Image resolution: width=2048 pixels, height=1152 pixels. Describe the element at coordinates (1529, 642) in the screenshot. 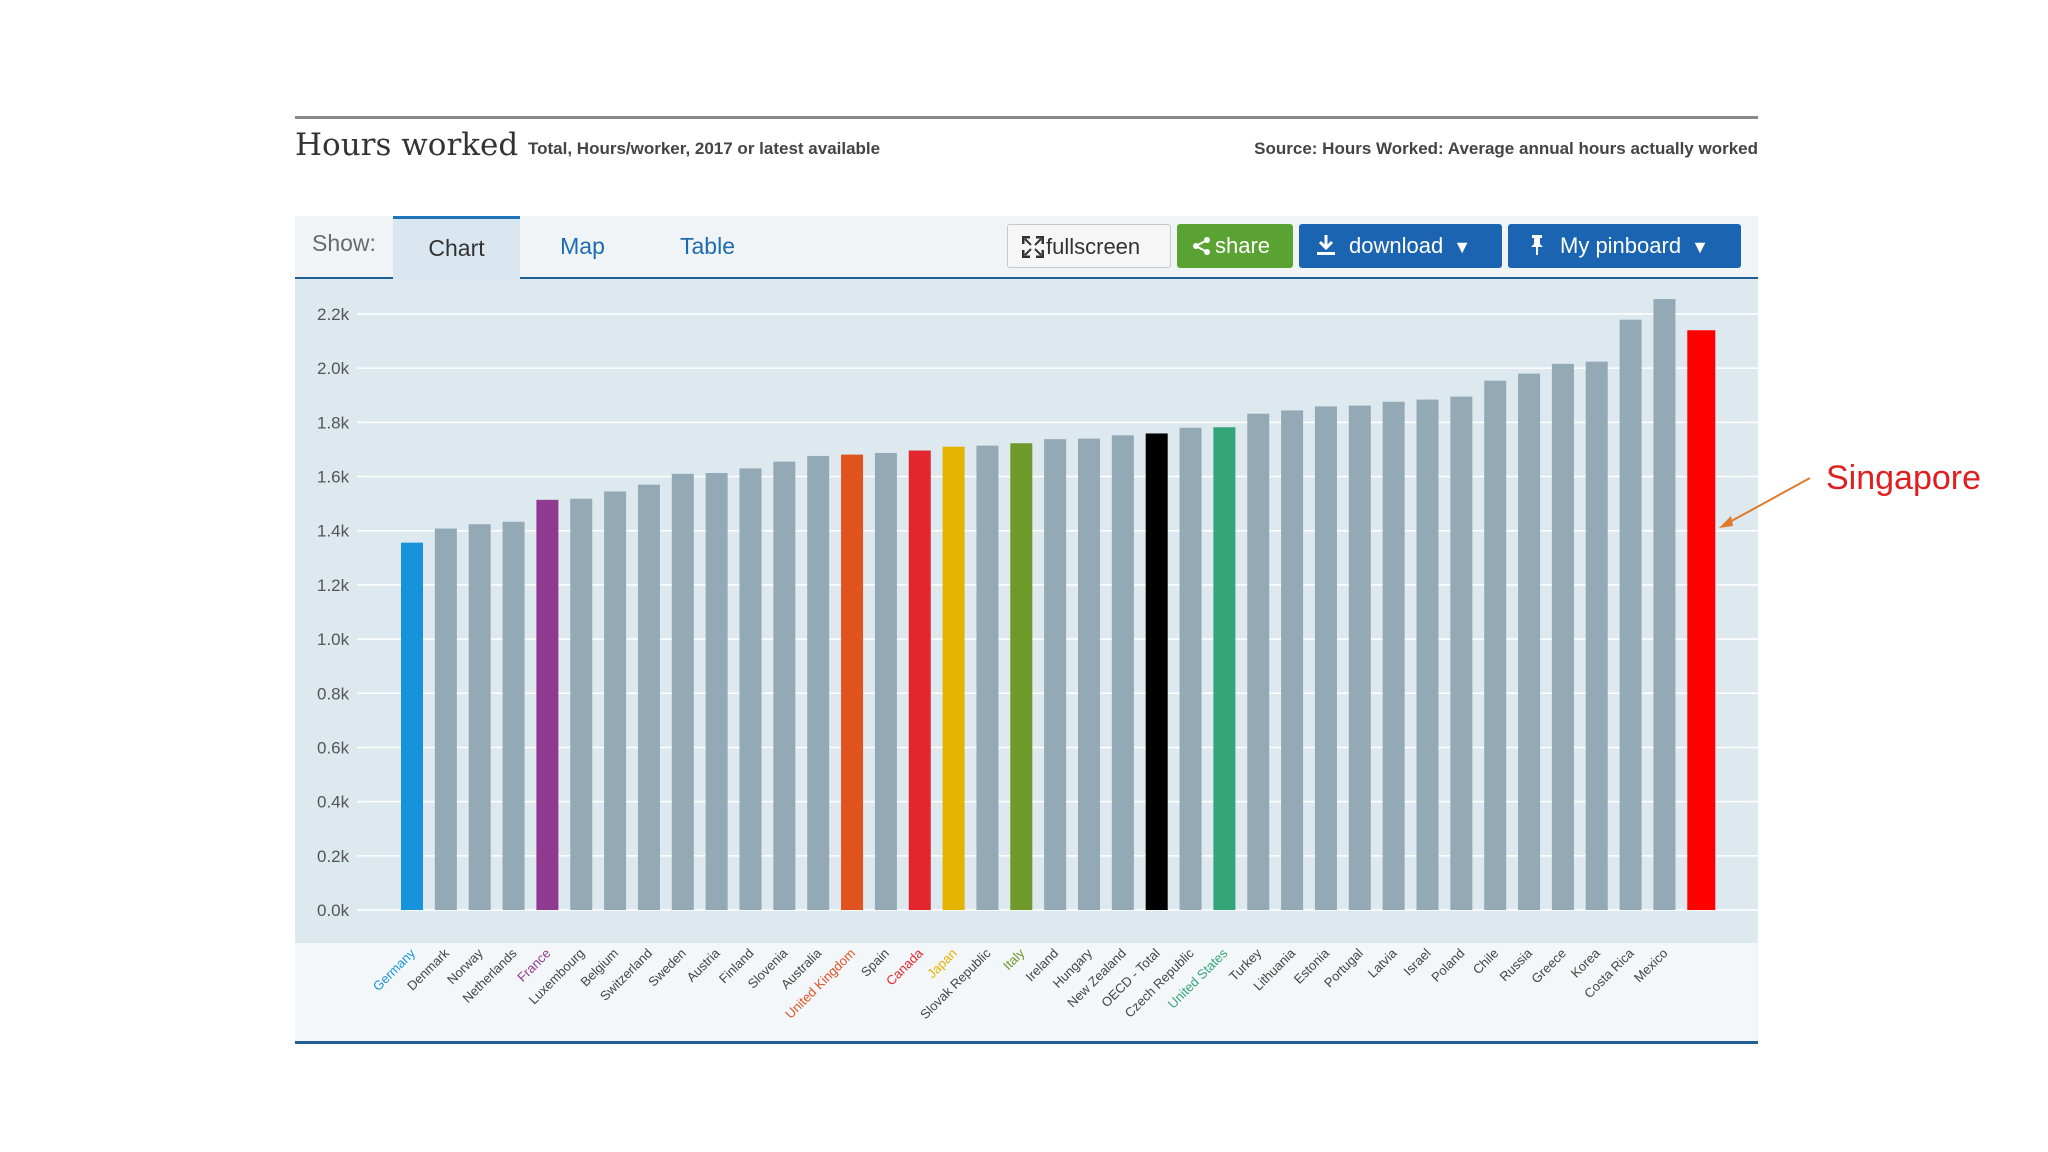

I see `bar-russia` at that location.